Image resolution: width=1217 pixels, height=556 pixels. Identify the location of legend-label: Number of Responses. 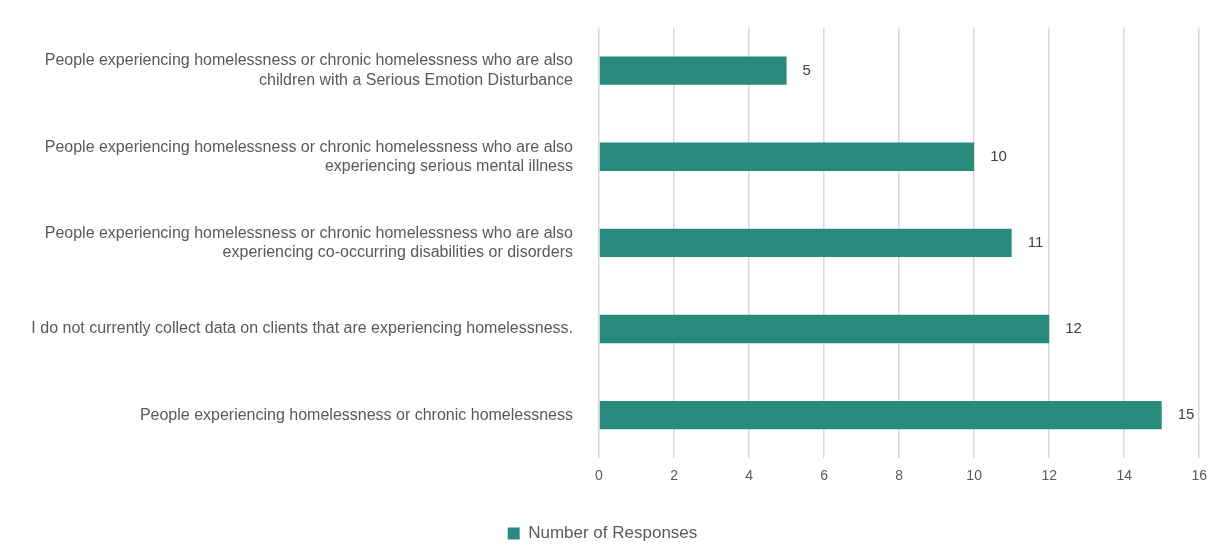
(613, 533).